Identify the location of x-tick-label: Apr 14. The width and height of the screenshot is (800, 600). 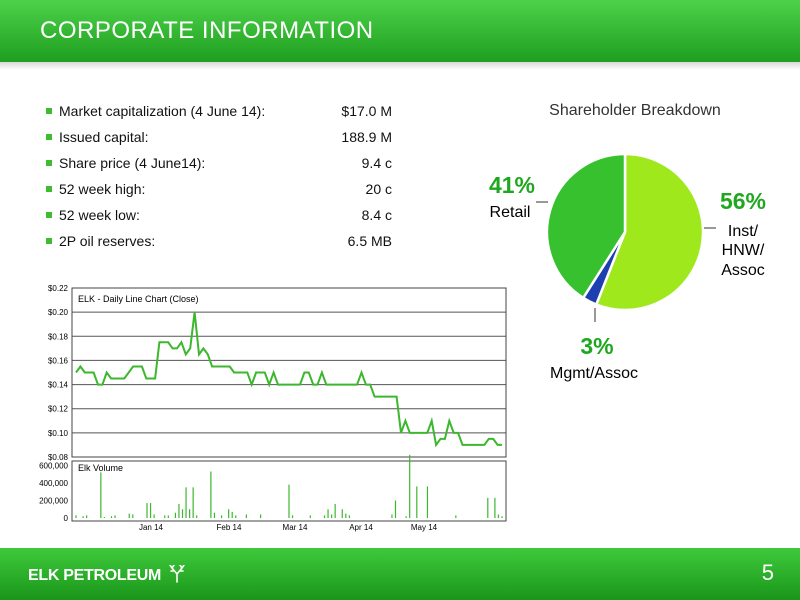
(361, 527).